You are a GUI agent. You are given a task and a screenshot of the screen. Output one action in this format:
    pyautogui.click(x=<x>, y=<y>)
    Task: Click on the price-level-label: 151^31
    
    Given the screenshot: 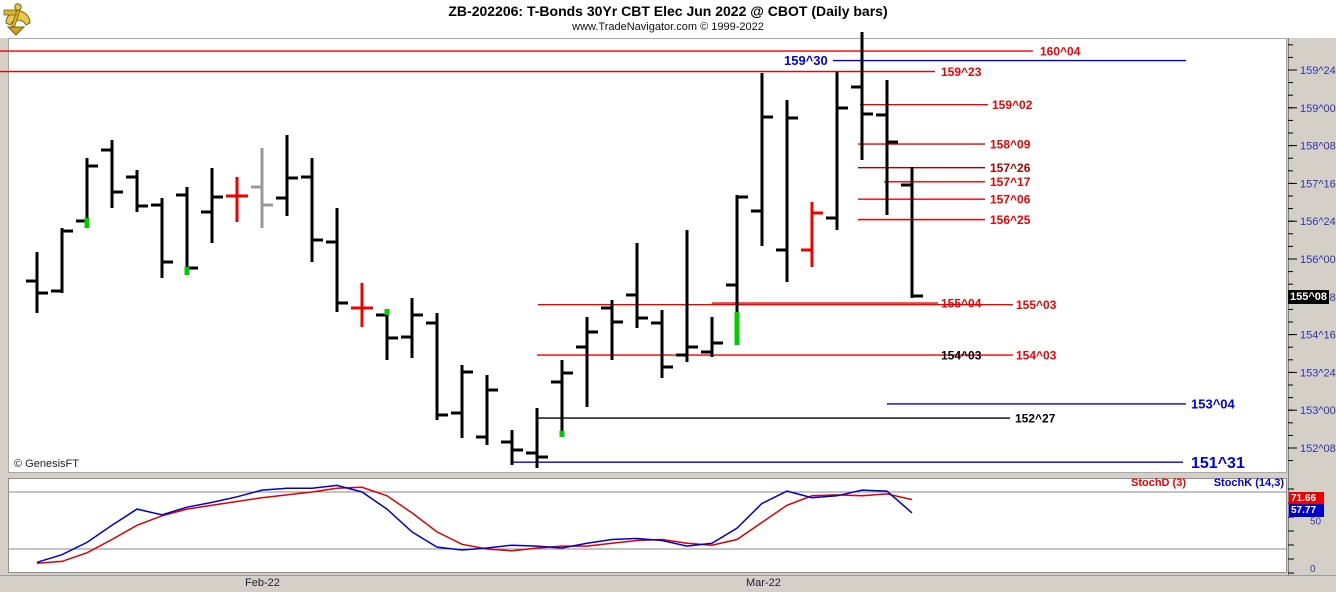 What is the action you would take?
    pyautogui.click(x=1218, y=463)
    